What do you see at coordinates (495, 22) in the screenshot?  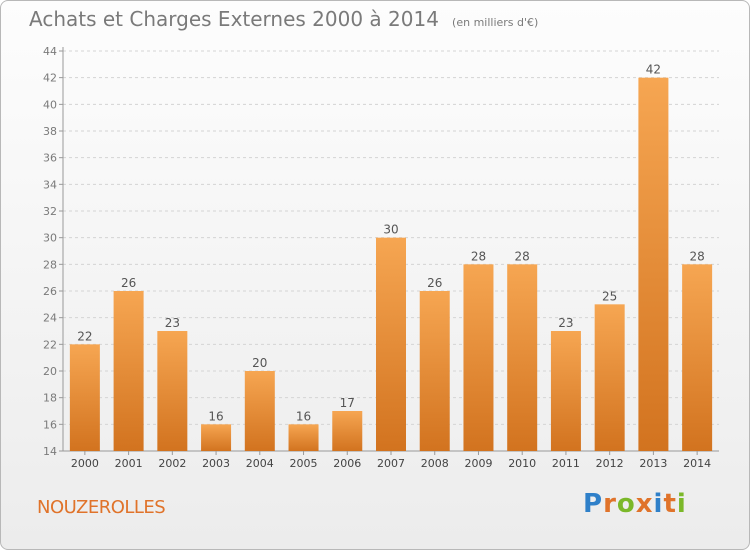 I see `chart-subtitle: (en milliers d'€)` at bounding box center [495, 22].